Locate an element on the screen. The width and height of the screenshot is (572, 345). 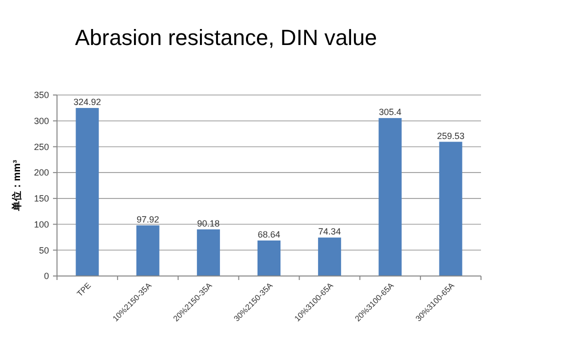
y-tick-label: 50 is located at coordinates (43, 250).